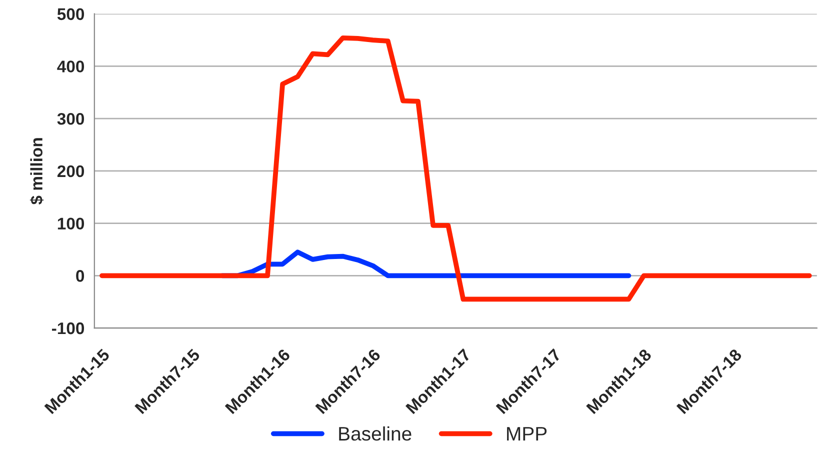 The height and width of the screenshot is (462, 821). I want to click on y-tick-label: 500, so click(70, 14).